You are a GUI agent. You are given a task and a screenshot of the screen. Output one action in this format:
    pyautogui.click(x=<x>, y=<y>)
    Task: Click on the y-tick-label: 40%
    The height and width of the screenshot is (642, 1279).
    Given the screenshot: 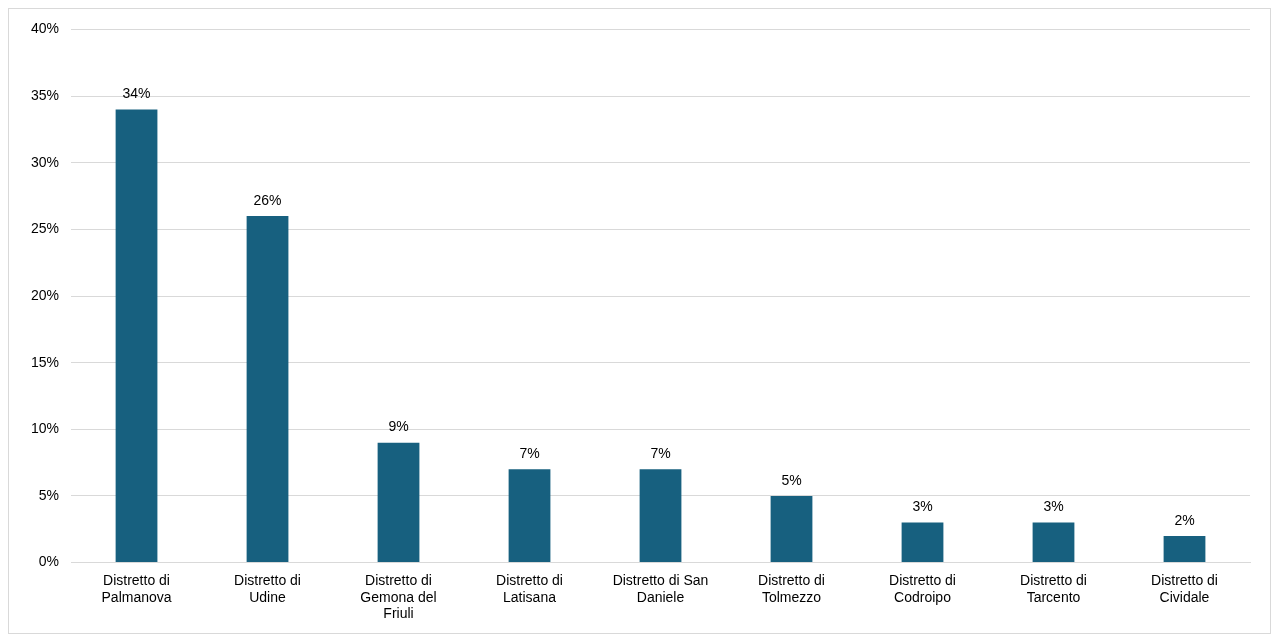 What is the action you would take?
    pyautogui.click(x=45, y=28)
    